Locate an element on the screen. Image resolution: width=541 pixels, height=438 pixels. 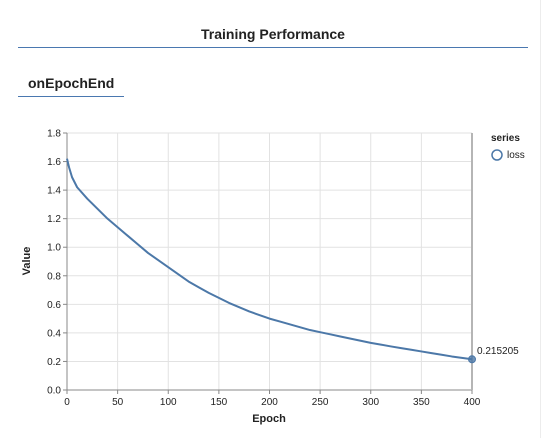
y-tick-label: 0.4 is located at coordinates (54, 333).